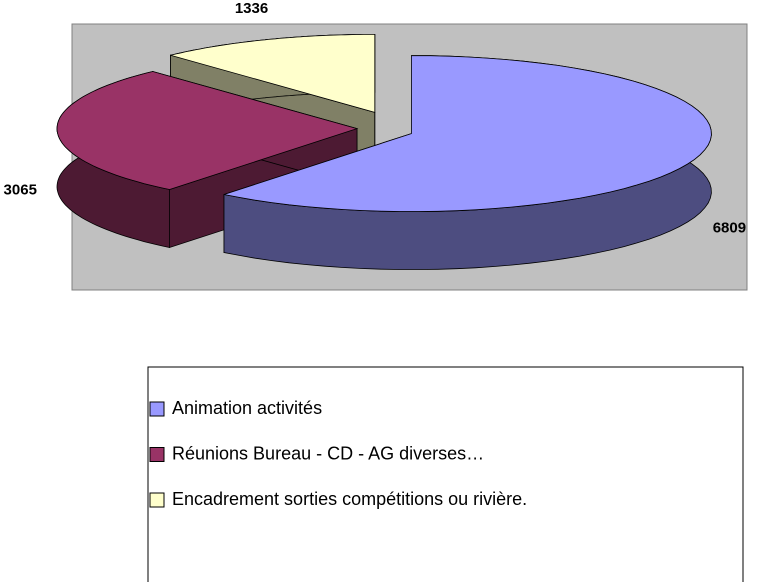  Describe the element at coordinates (247, 408) in the screenshot. I see `legend-label: Animation activités` at that location.